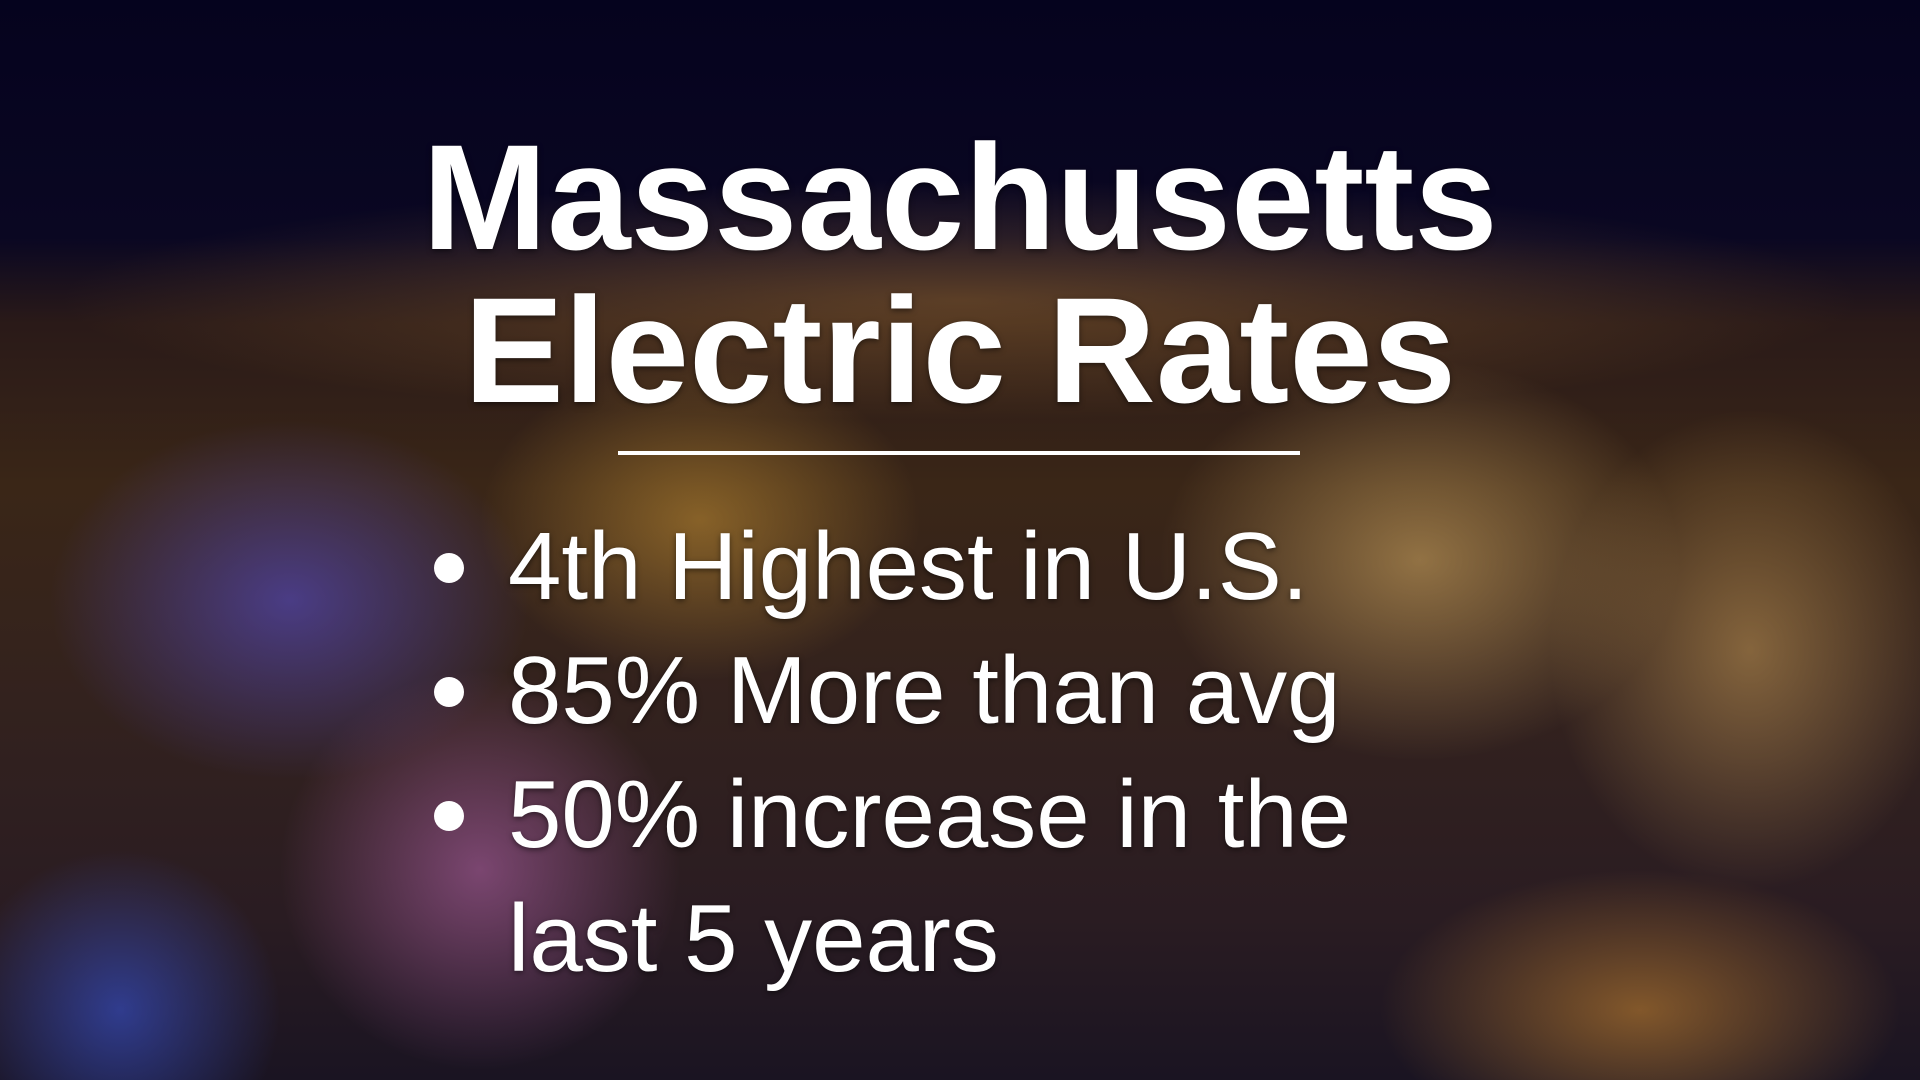 The width and height of the screenshot is (1920, 1080). I want to click on bullet-item: 4th Highest in U.S., so click(919, 567).